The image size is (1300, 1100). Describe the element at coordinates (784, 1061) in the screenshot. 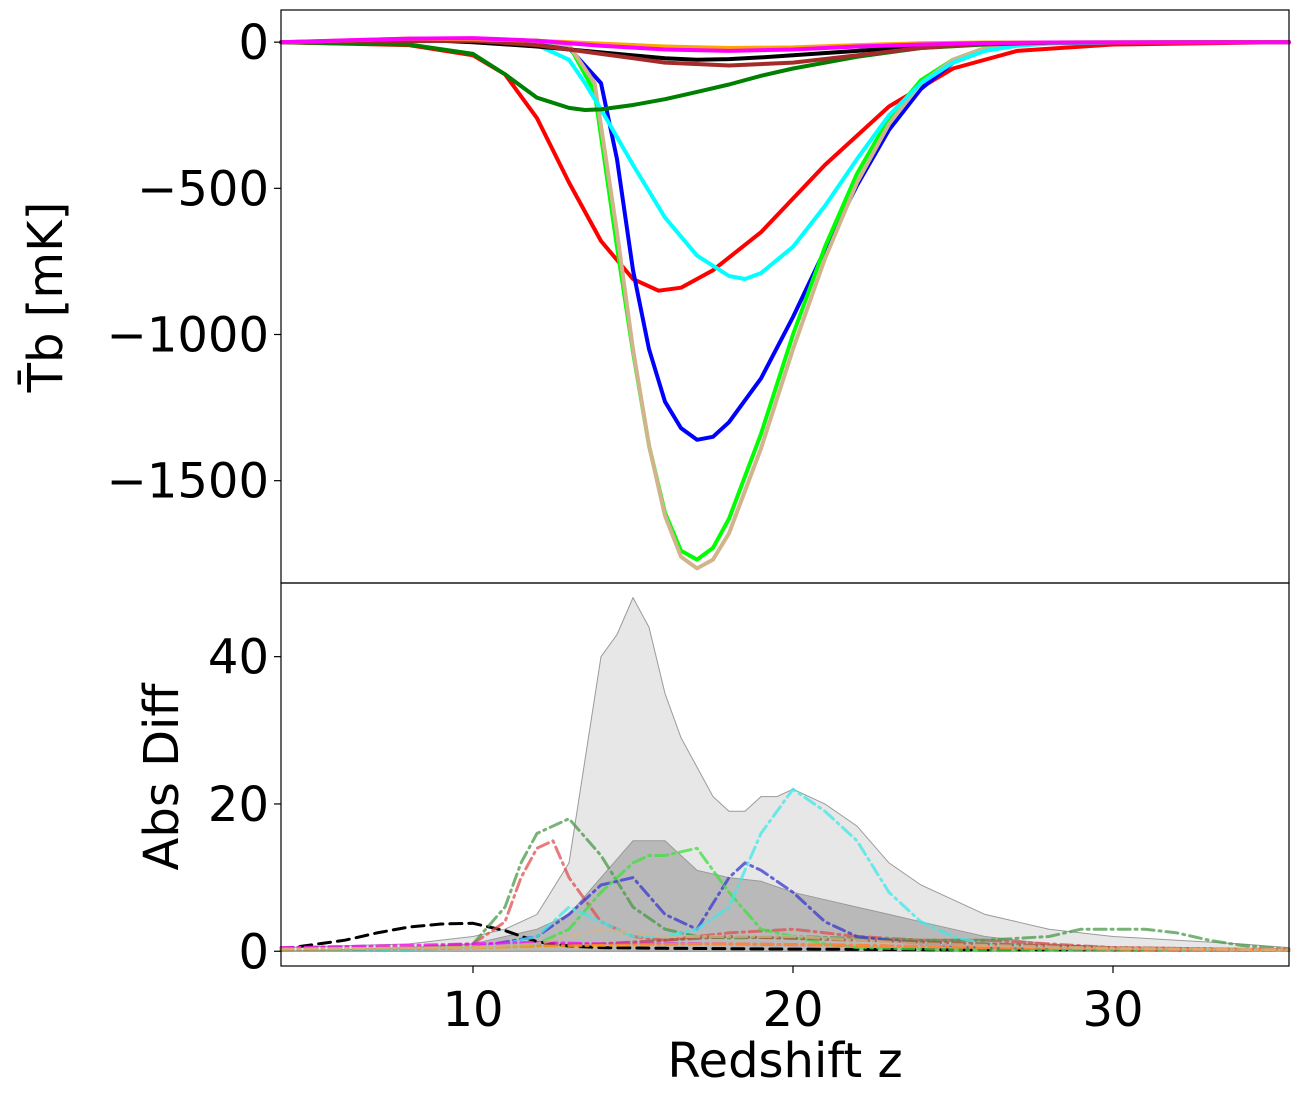

I see `x-axis-label: Redshift z` at that location.